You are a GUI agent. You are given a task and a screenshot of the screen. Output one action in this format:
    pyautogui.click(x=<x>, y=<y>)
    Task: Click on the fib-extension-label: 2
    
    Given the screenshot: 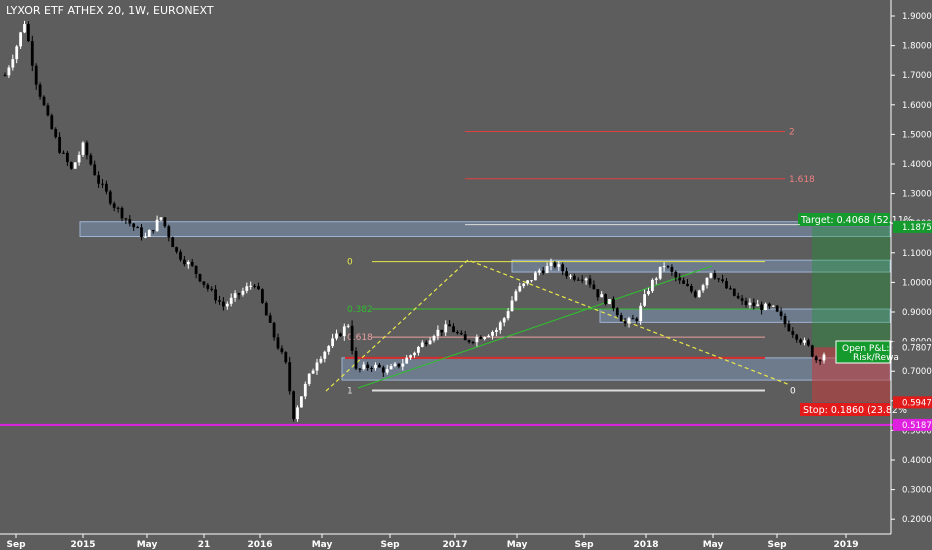 What is the action you would take?
    pyautogui.click(x=792, y=132)
    